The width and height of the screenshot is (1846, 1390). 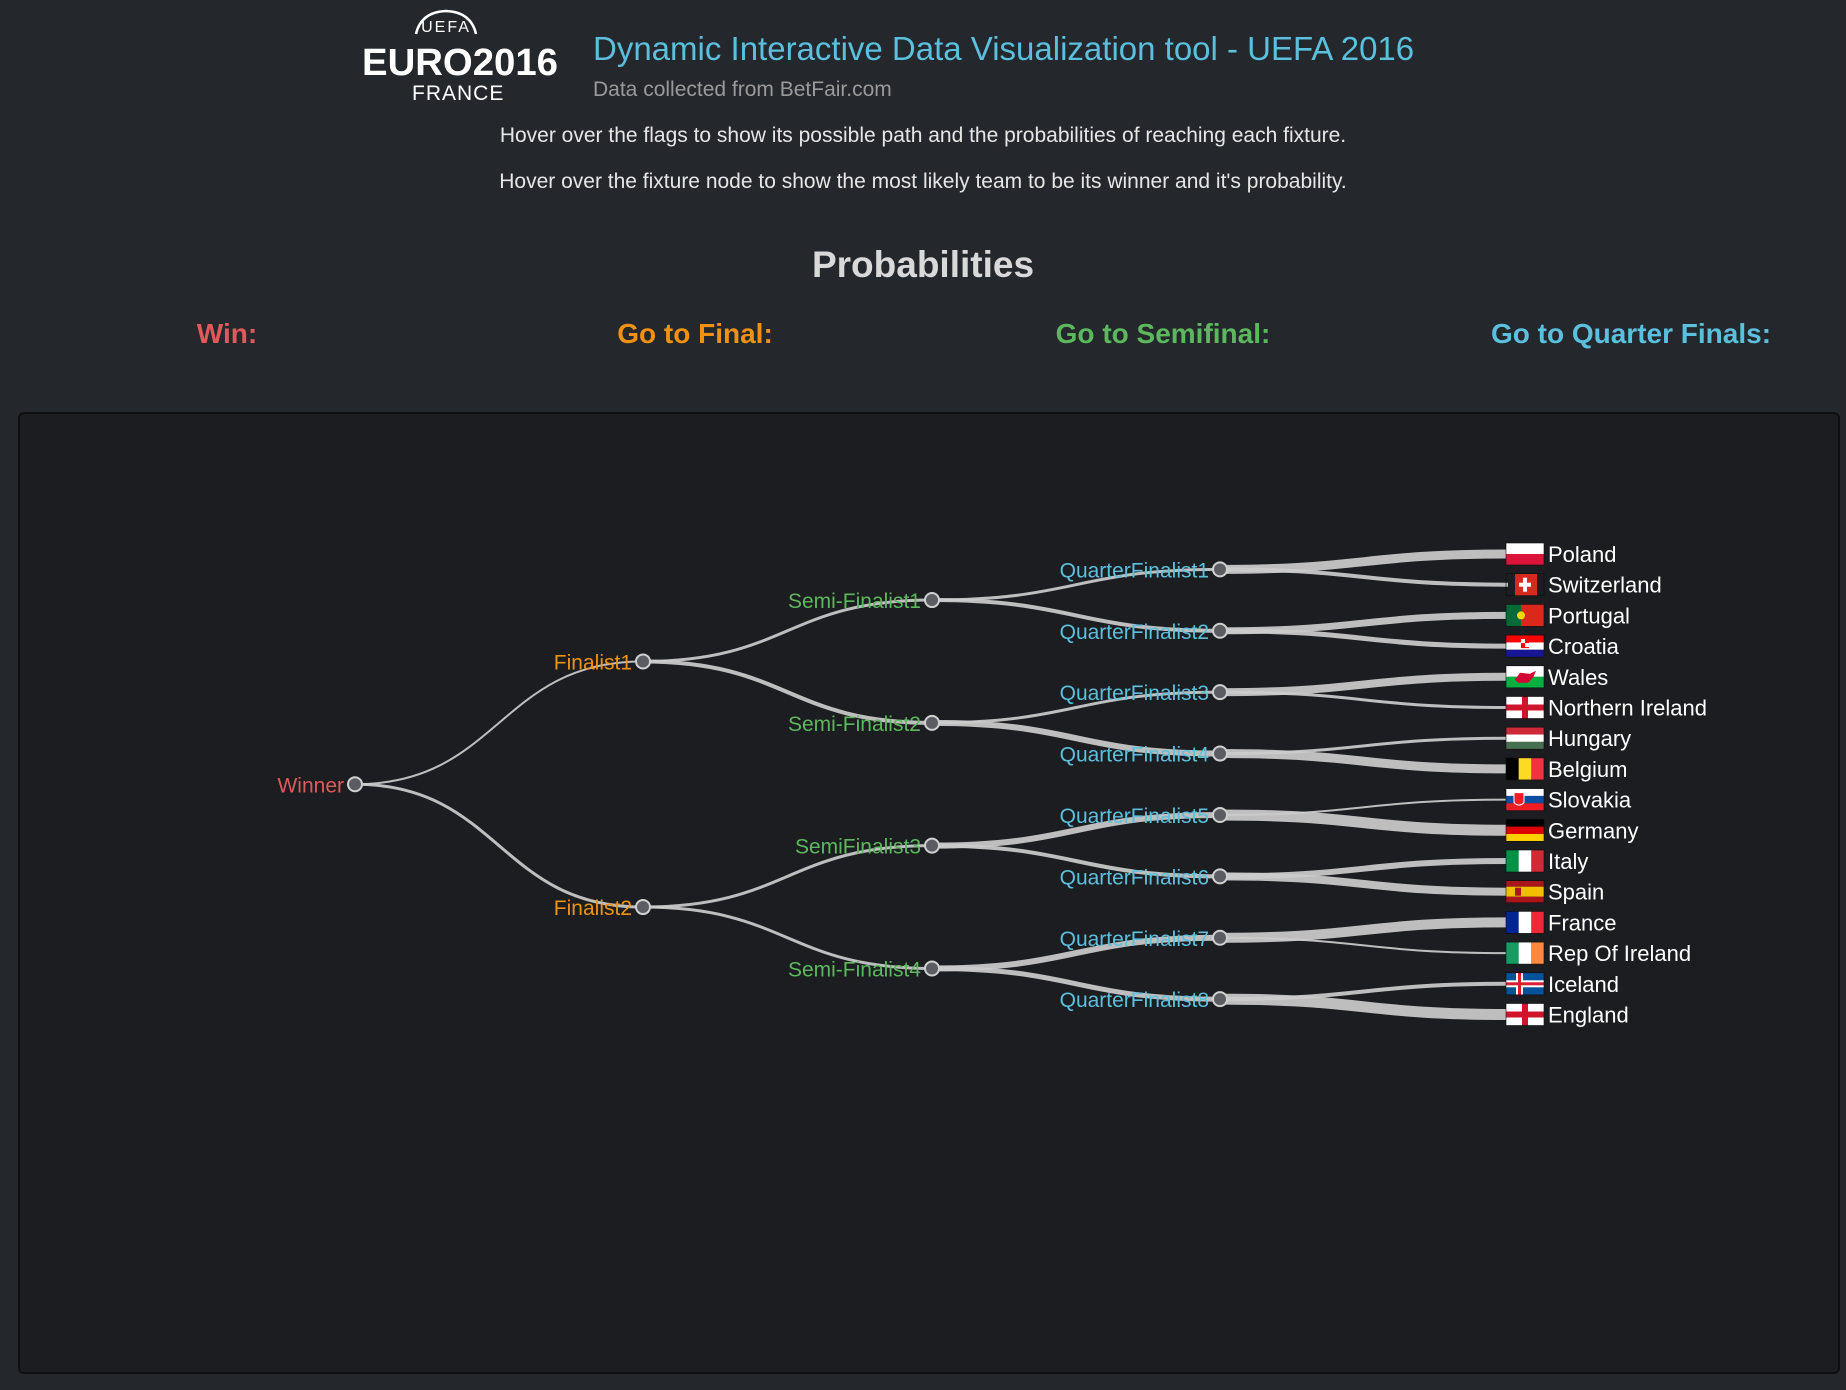 I want to click on link-quarterfinalist-team8, so click(x=1364, y=761).